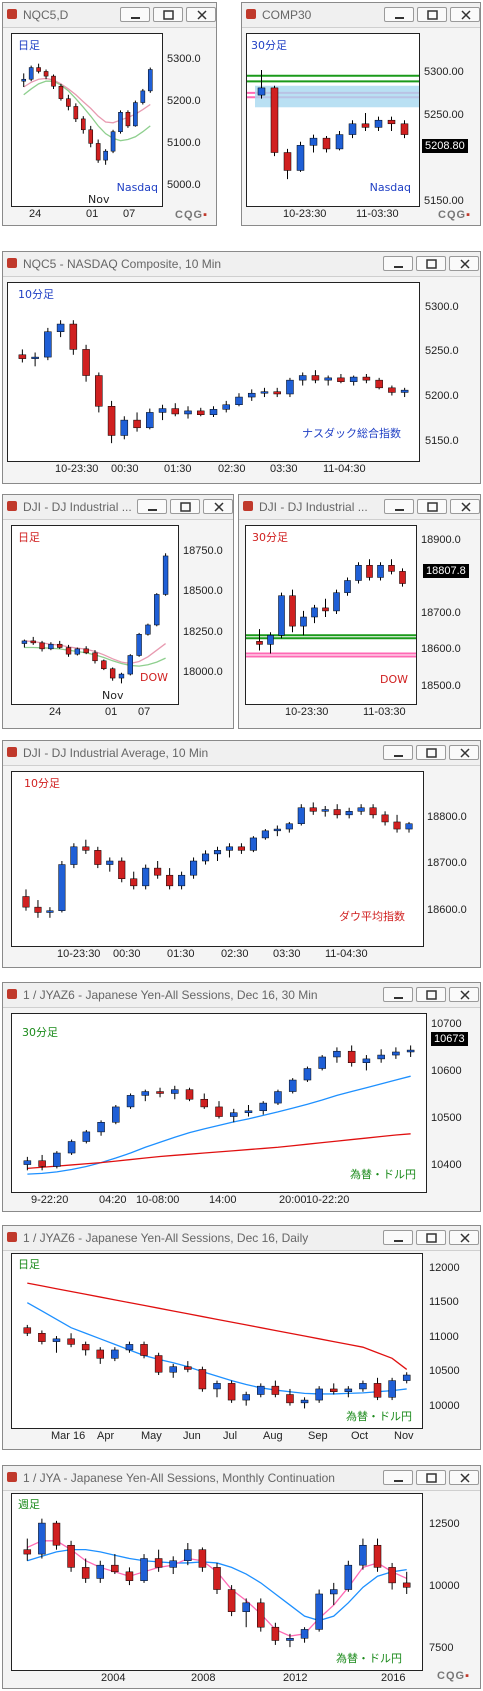 The width and height of the screenshot is (483, 1691). Describe the element at coordinates (95, 615) in the screenshot. I see `chart-plot-area: 日足 DOW Nov` at that location.